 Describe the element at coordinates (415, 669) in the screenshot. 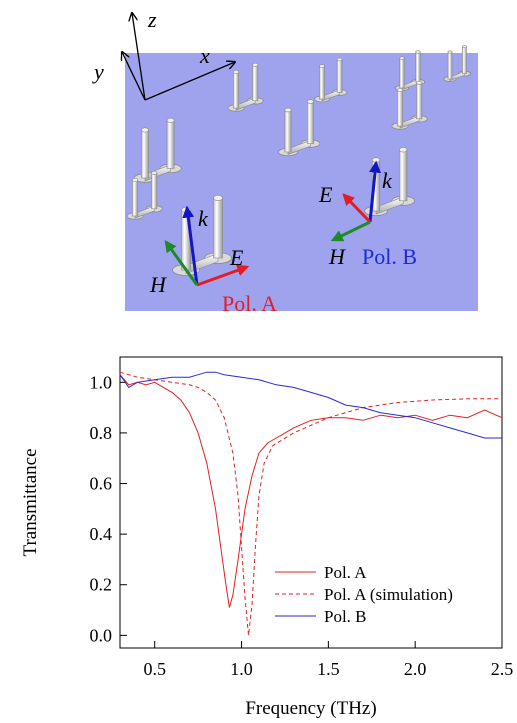

I see `x-tick-label: 2.0` at that location.